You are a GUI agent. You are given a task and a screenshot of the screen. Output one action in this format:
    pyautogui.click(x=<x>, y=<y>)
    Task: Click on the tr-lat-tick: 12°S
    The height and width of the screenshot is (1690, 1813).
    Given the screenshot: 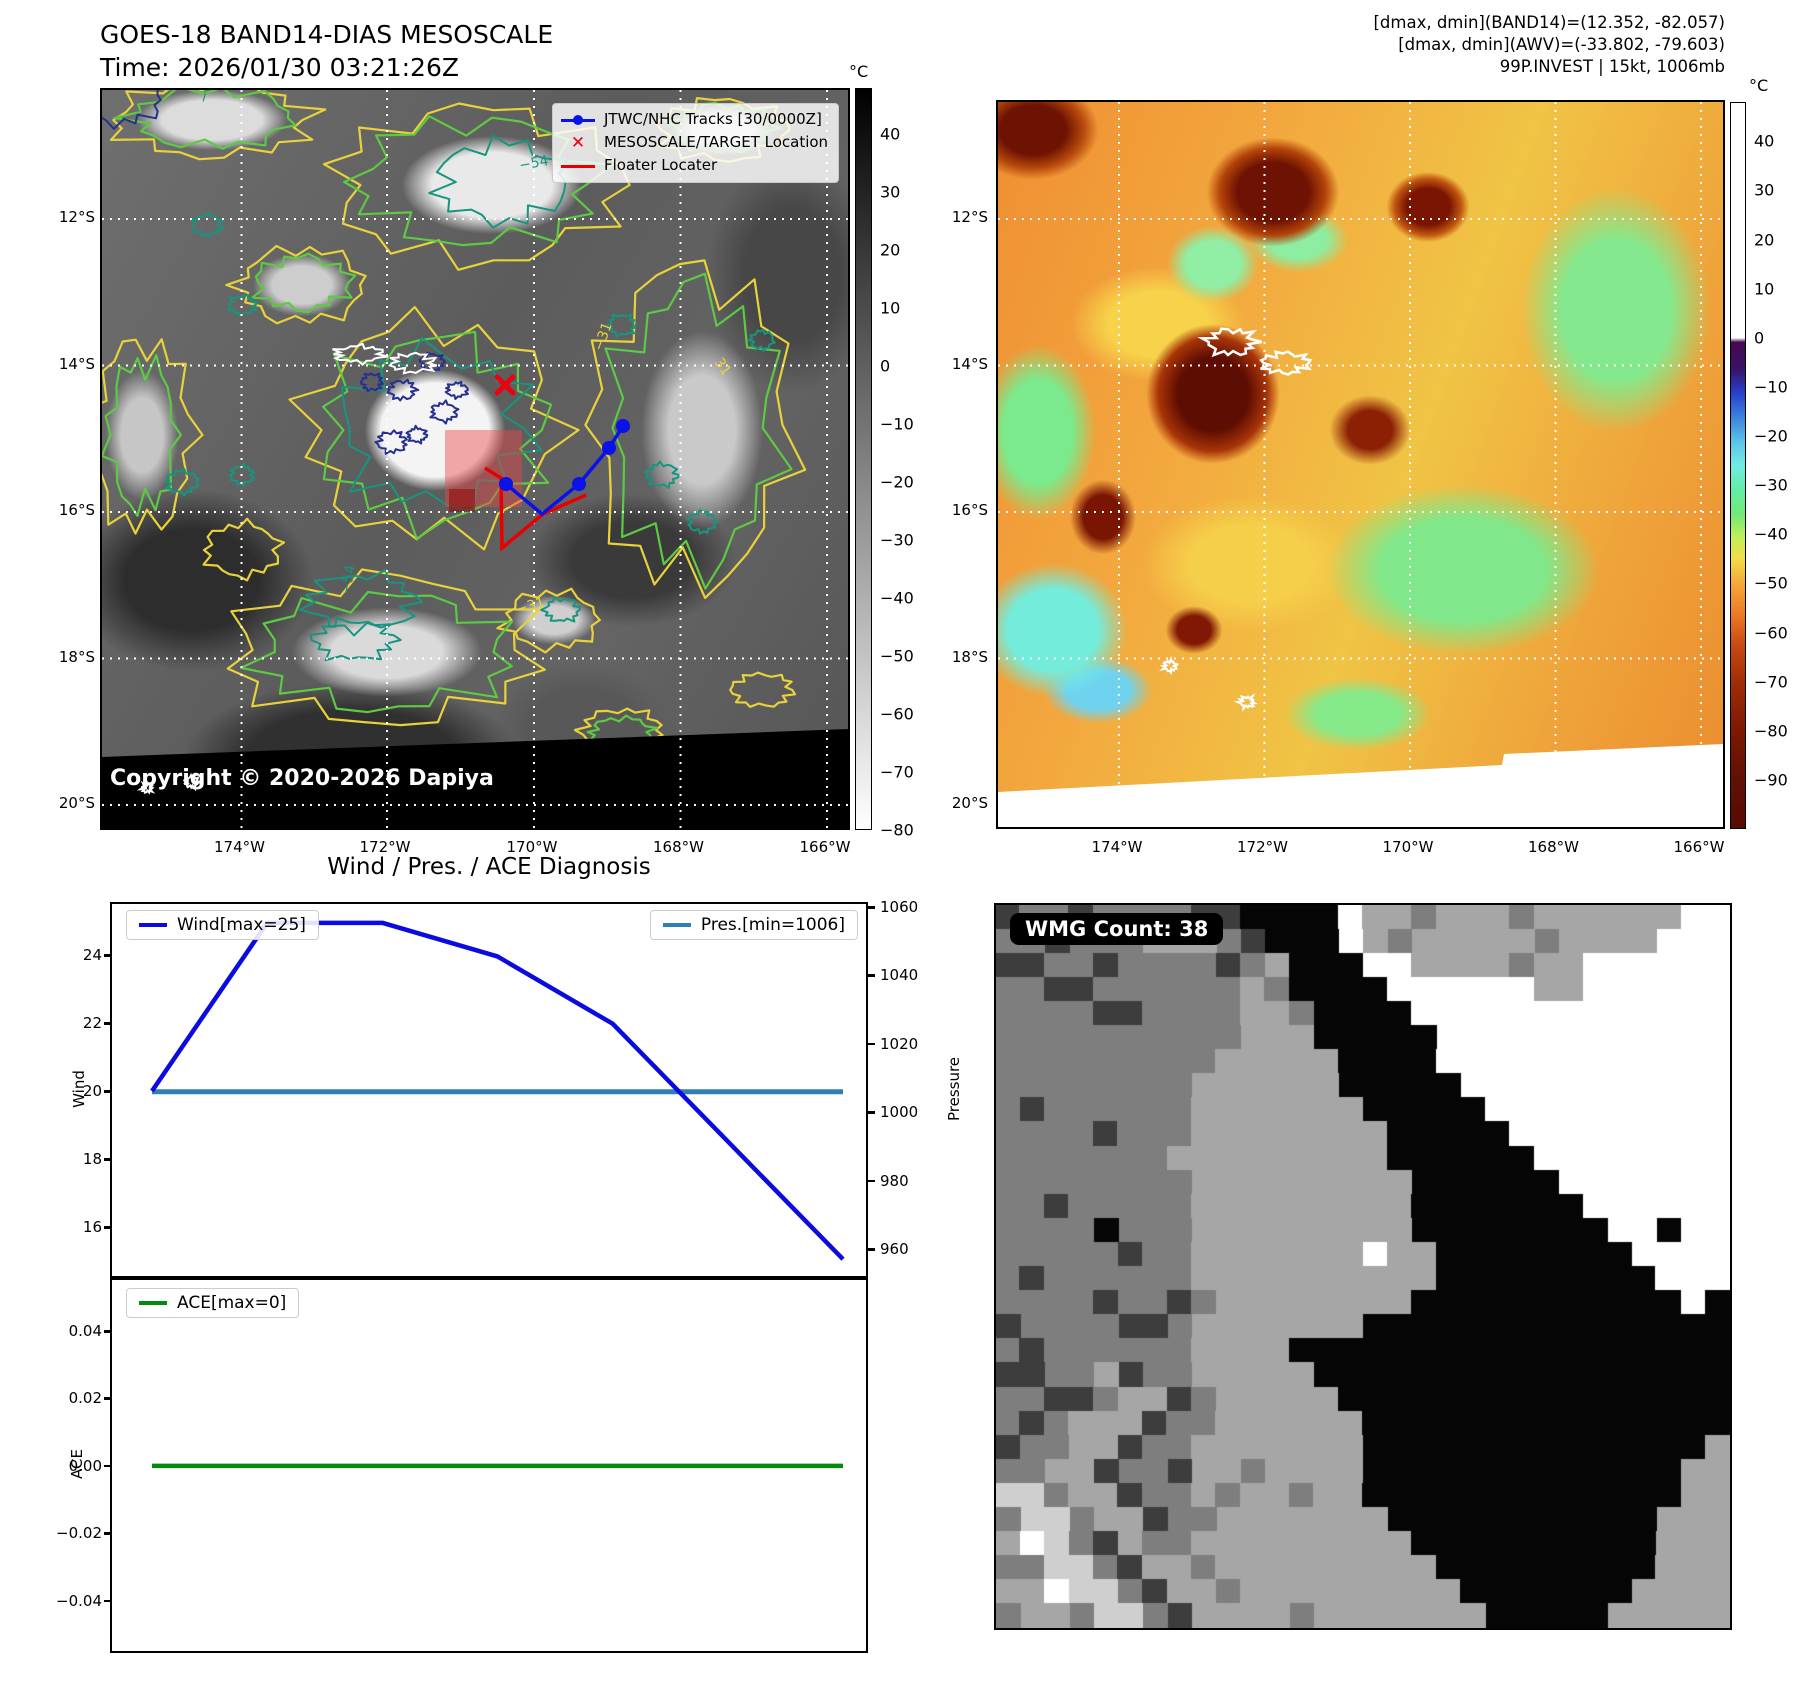 What is the action you would take?
    pyautogui.click(x=969, y=217)
    